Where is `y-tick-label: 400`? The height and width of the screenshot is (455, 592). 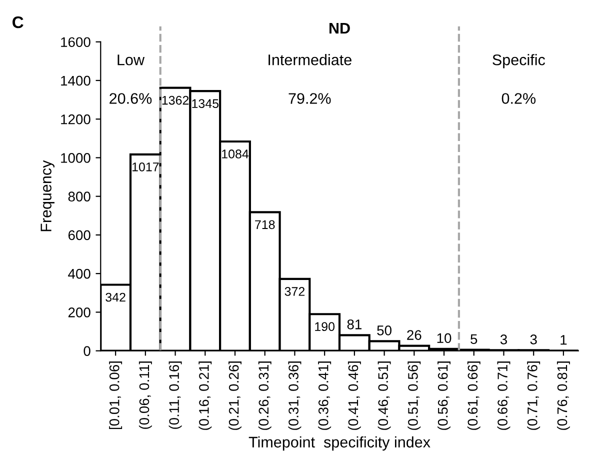
y-tick-label: 400 is located at coordinates (79, 273).